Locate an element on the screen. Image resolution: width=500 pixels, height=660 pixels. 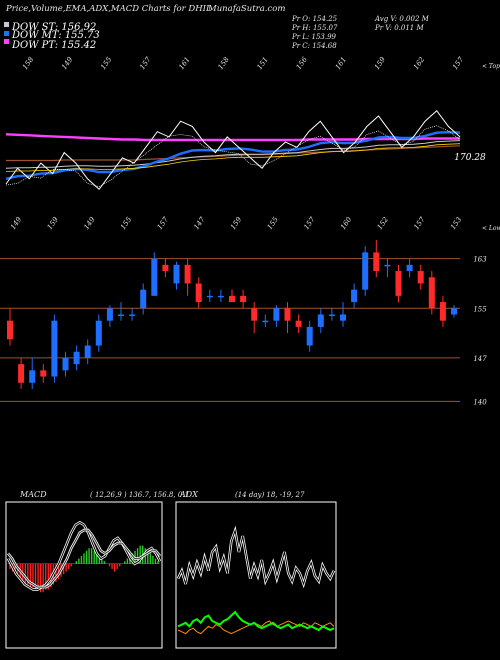
macd-panel is located at coordinates (84, 556).